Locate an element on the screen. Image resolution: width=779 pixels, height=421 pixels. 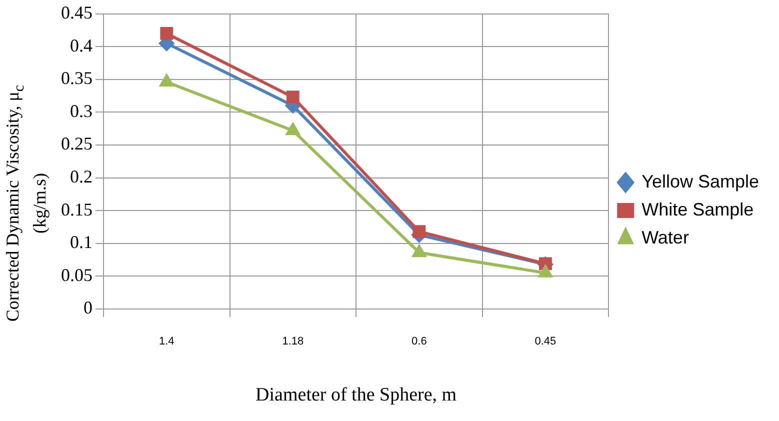
y-tick-label: 0.1 is located at coordinates (81, 242).